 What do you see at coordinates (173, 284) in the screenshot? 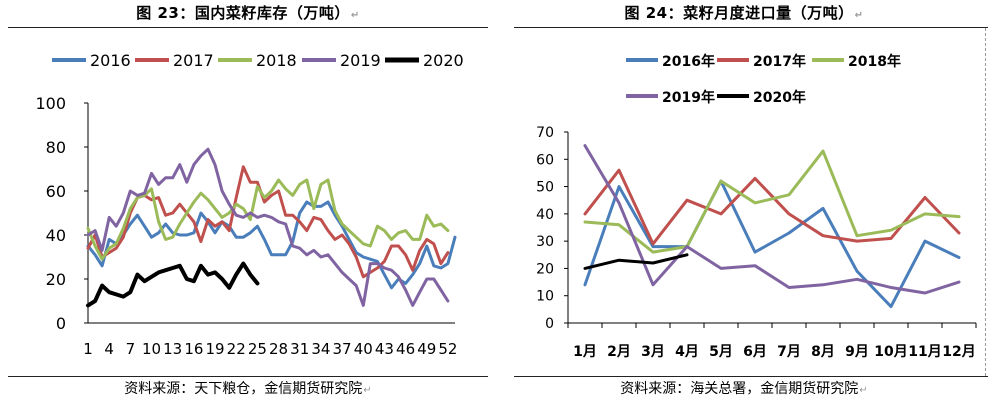
I see `series-line-2020` at bounding box center [173, 284].